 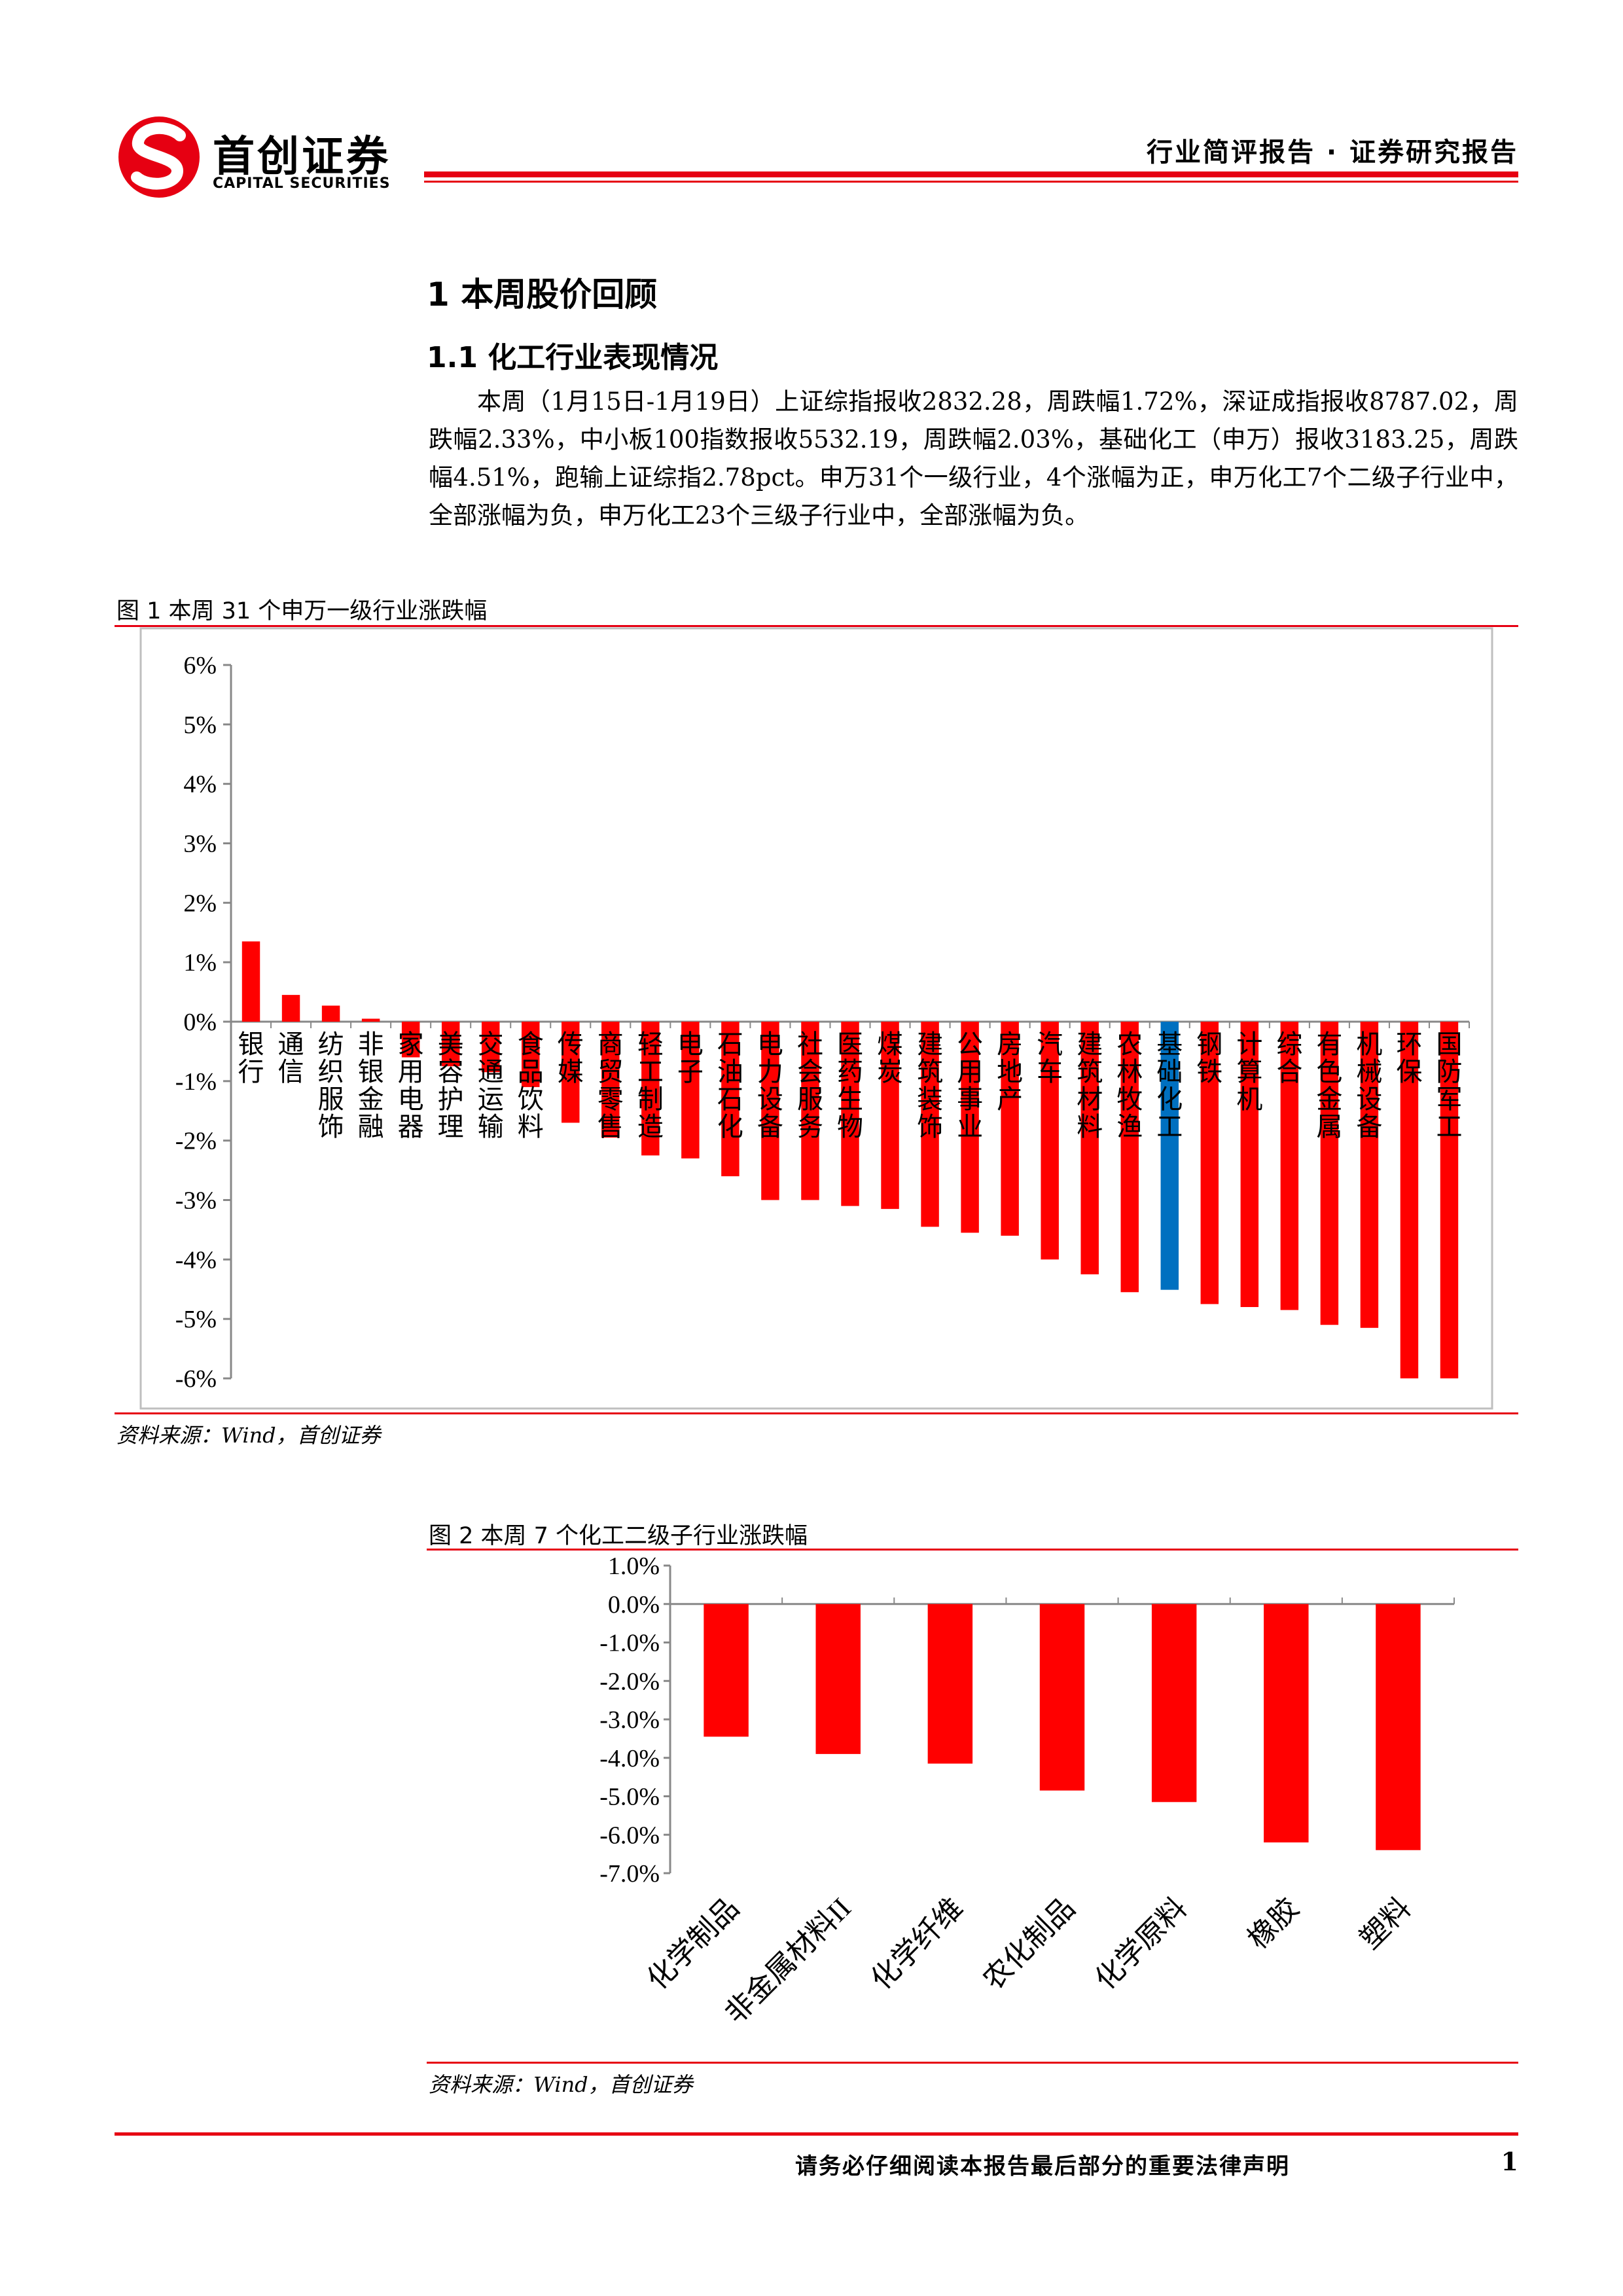 What do you see at coordinates (1050, 1058) in the screenshot?
I see `chart1-x-label: 汽车` at bounding box center [1050, 1058].